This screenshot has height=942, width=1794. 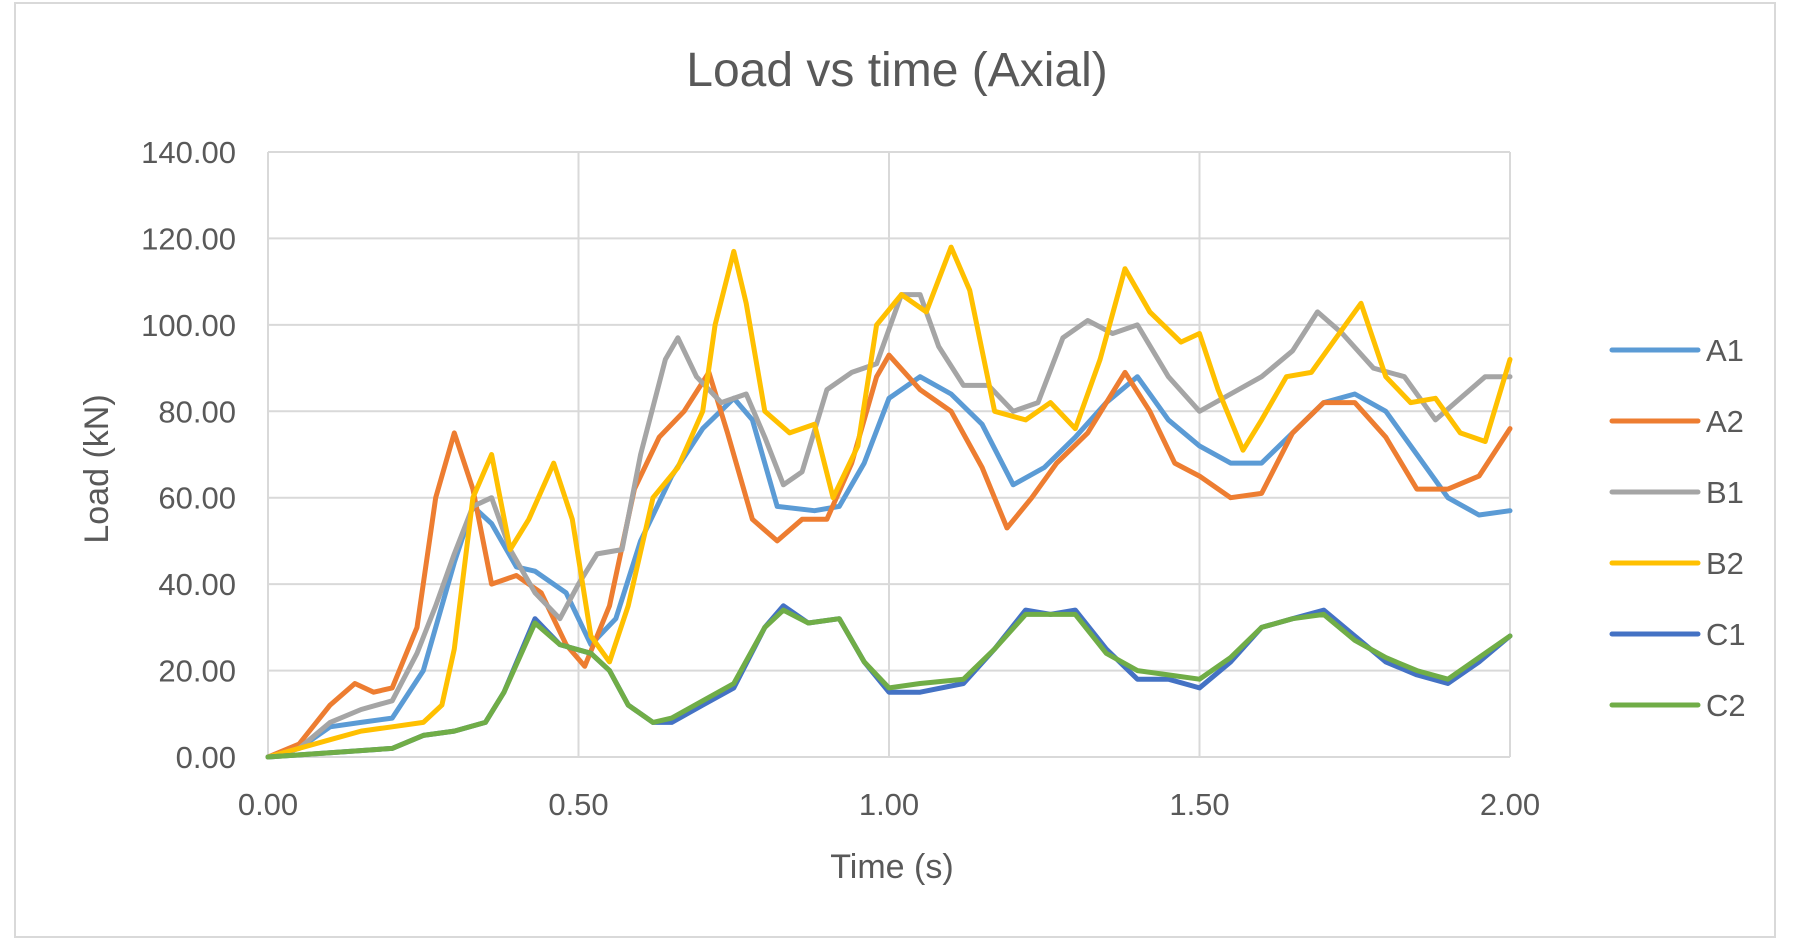 I want to click on x-tick-label: 1.50, so click(x=1199, y=804).